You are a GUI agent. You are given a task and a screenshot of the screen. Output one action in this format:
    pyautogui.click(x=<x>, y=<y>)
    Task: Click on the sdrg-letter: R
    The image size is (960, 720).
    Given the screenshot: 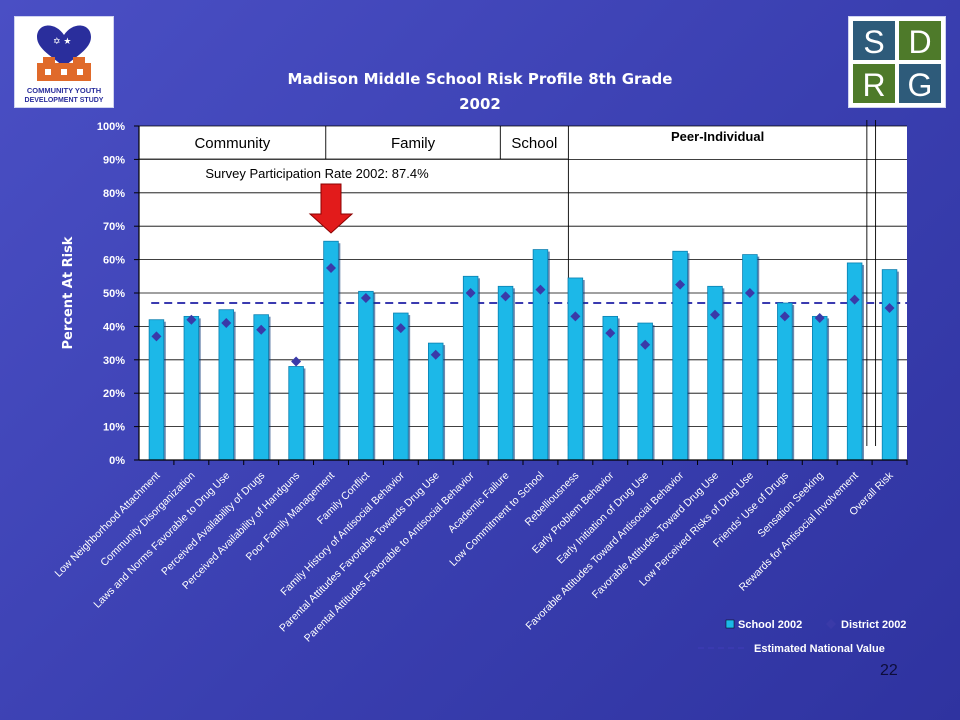 What is the action you would take?
    pyautogui.click(x=873, y=85)
    